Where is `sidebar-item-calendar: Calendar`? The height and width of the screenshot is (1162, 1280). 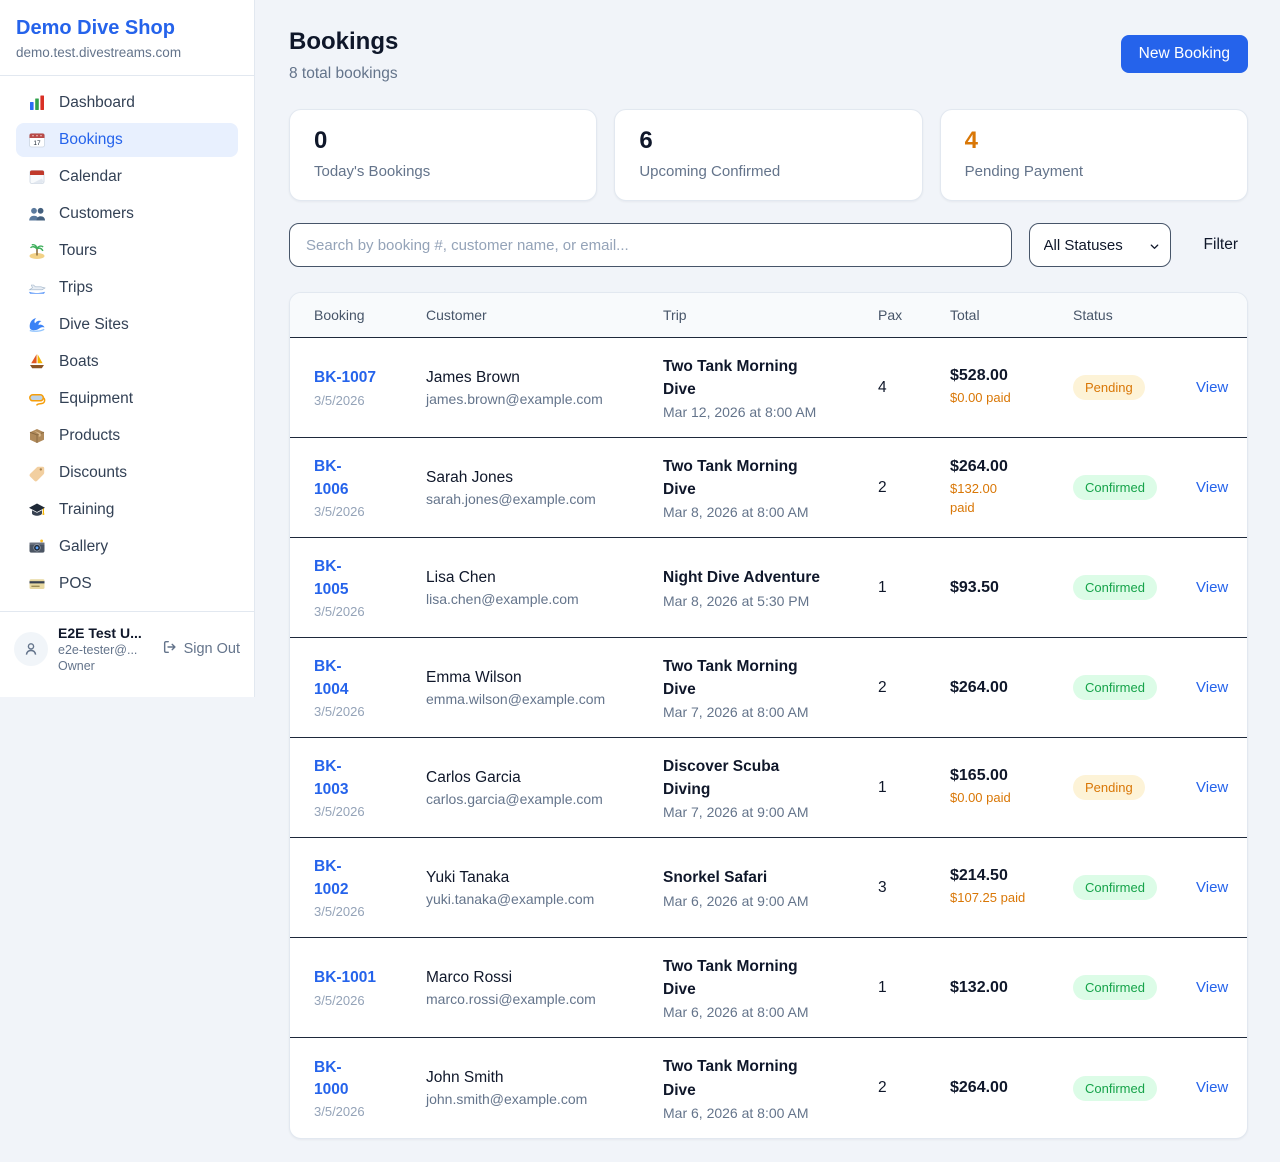
sidebar-item-calendar: Calendar is located at coordinates (127, 177).